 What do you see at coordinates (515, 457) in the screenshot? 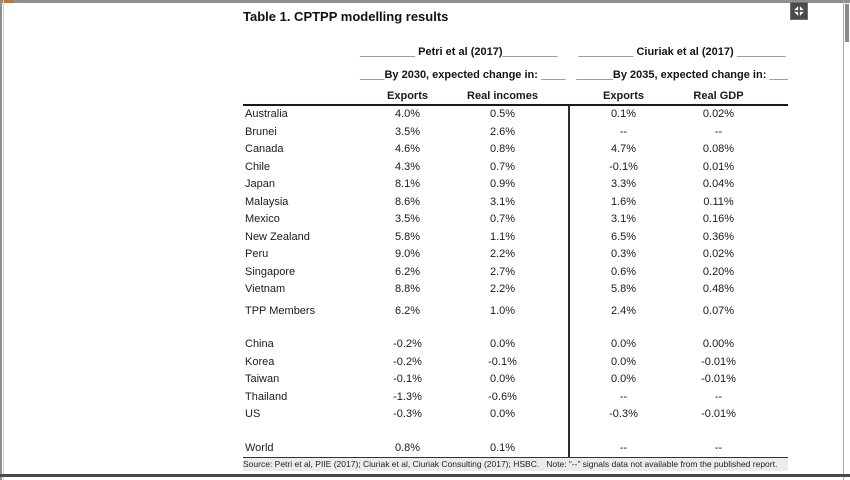
I see `table-bottom-rule` at bounding box center [515, 457].